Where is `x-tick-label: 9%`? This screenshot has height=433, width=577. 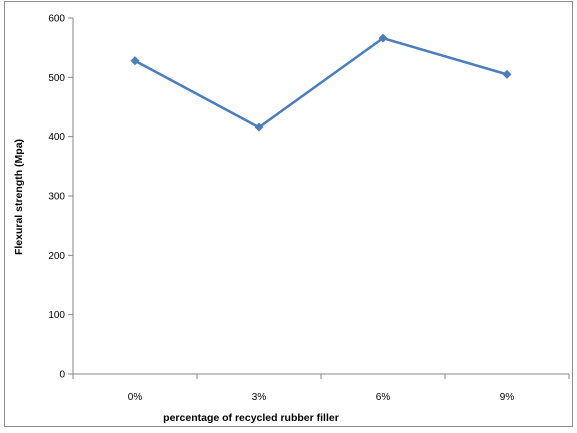
x-tick-label: 9% is located at coordinates (507, 397).